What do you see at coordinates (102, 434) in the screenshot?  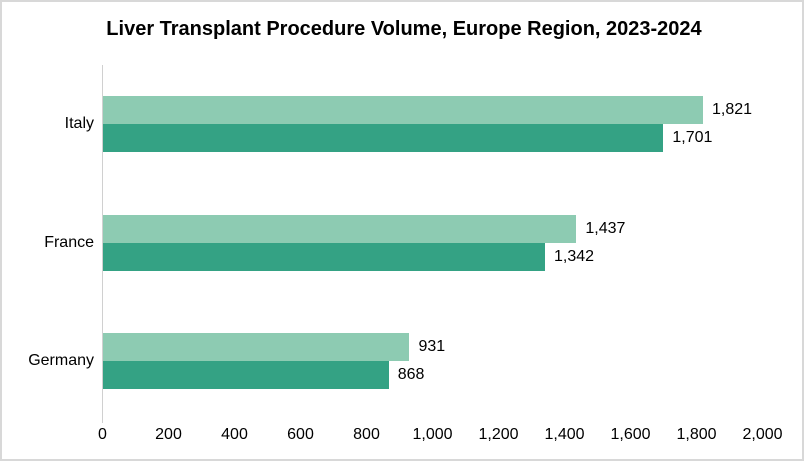 I see `x-tick-label: 0` at bounding box center [102, 434].